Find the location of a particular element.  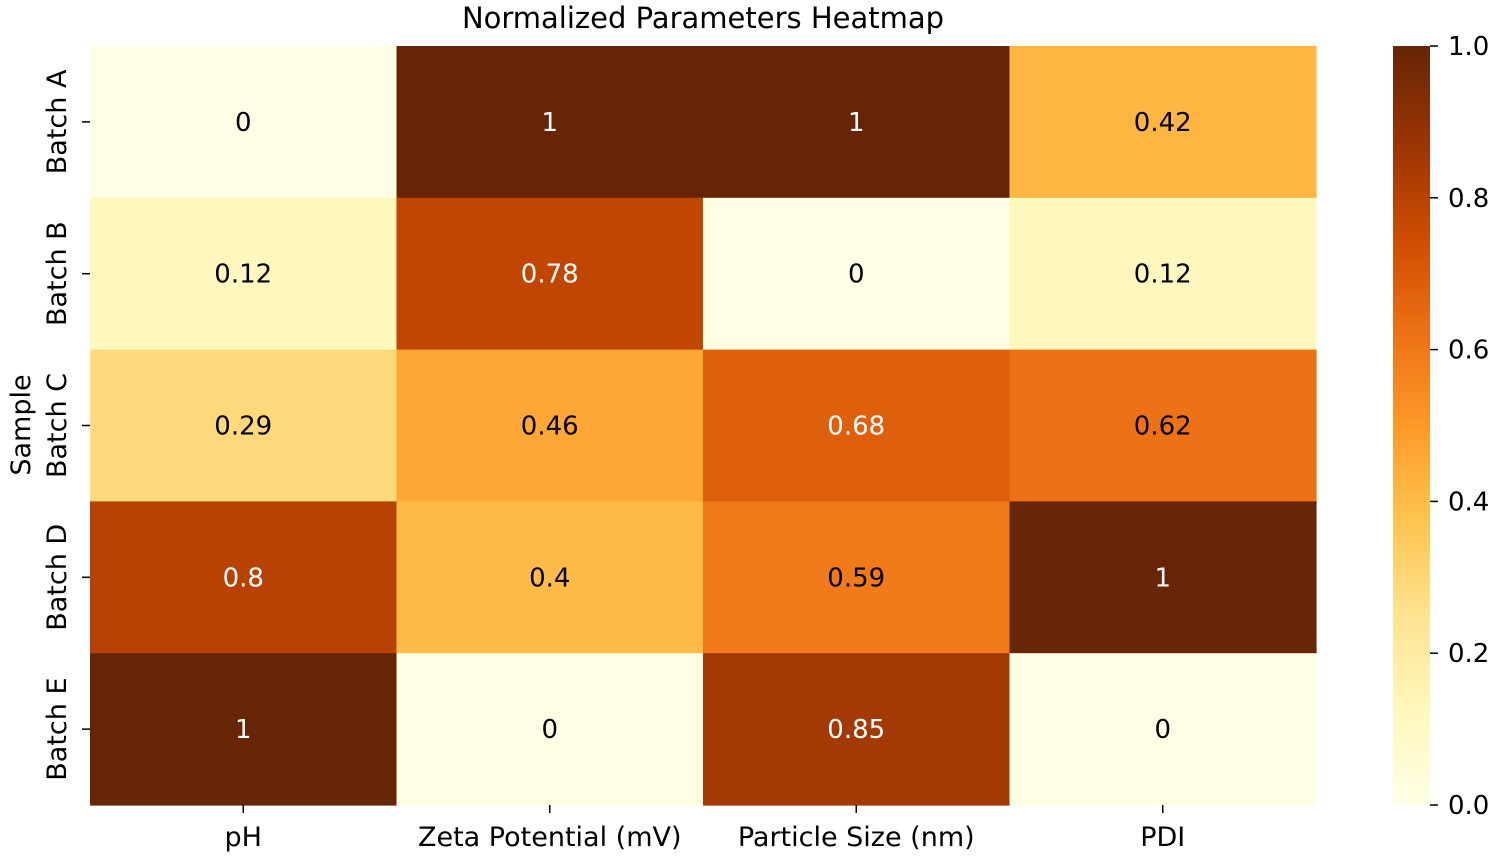

cell-value-label: 0.62 is located at coordinates (1163, 427).